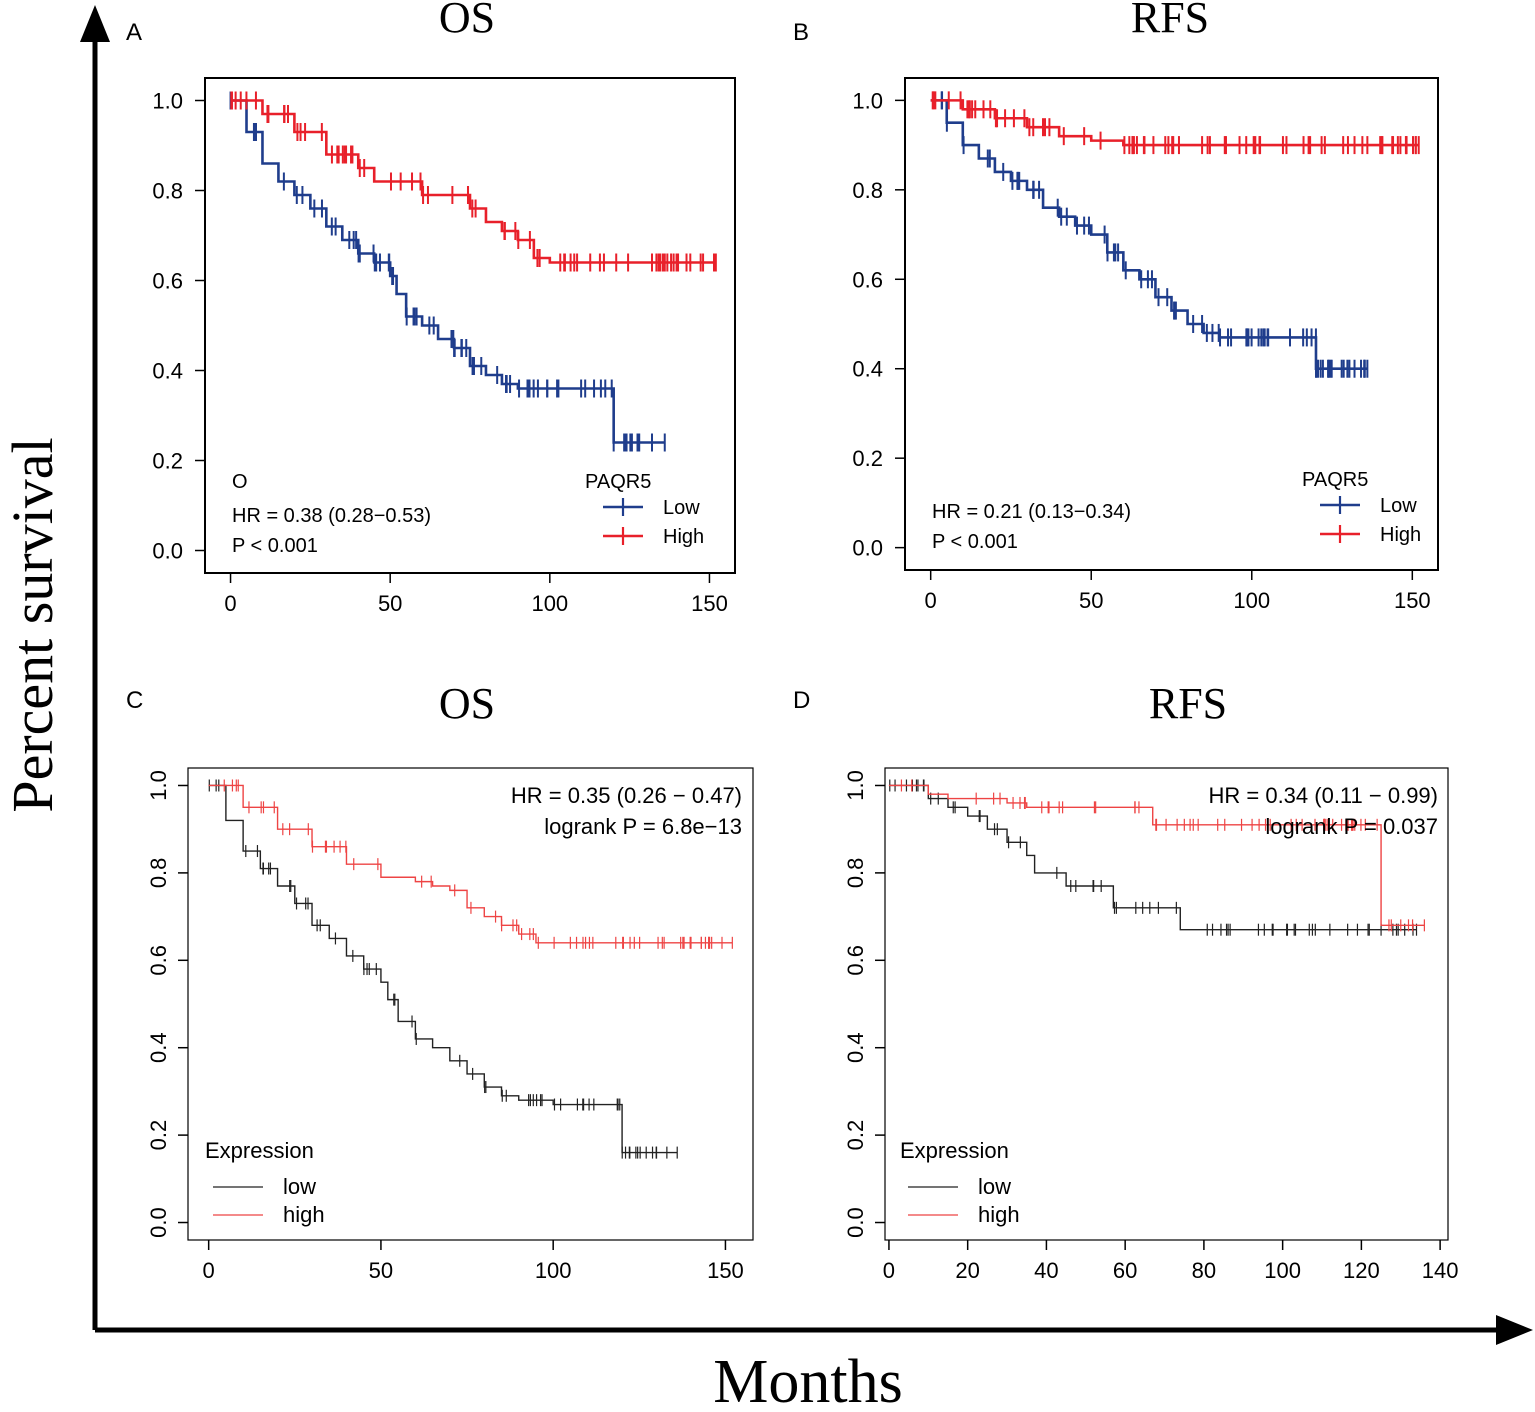 The width and height of the screenshot is (1535, 1412). What do you see at coordinates (626, 795) in the screenshot?
I see `annotation-text: HR = 0.35 (0.26 − 0.47)` at bounding box center [626, 795].